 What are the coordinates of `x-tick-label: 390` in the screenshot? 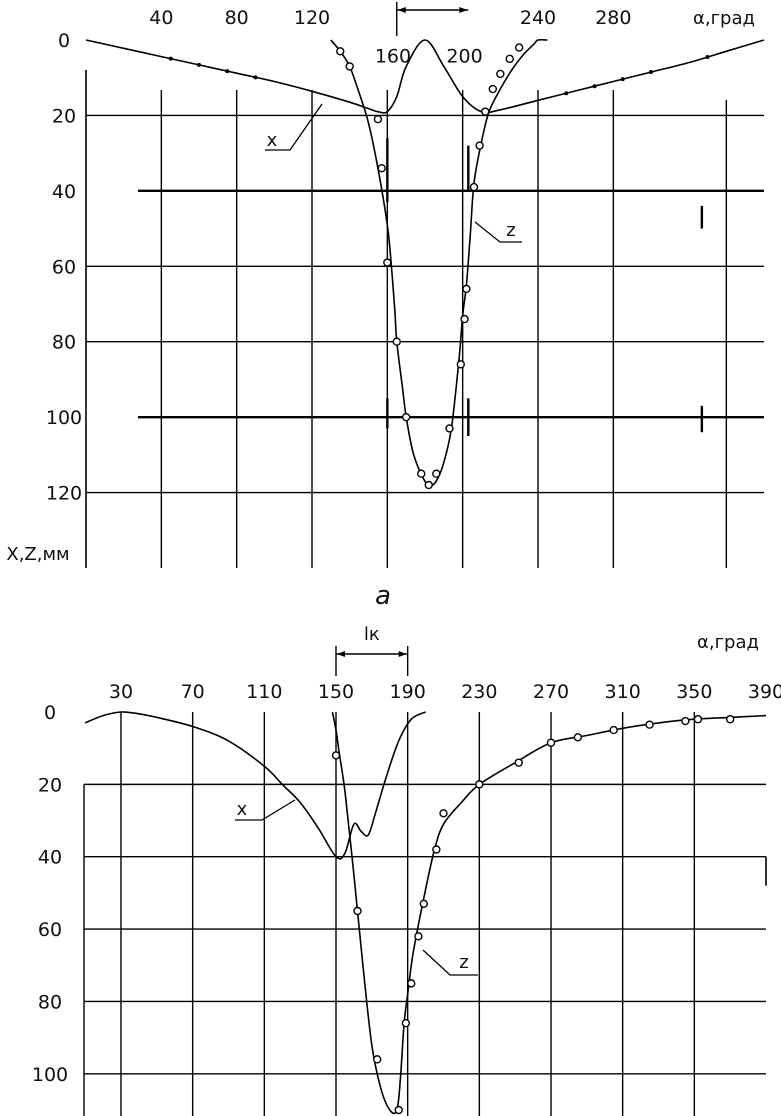 It's located at (764, 692).